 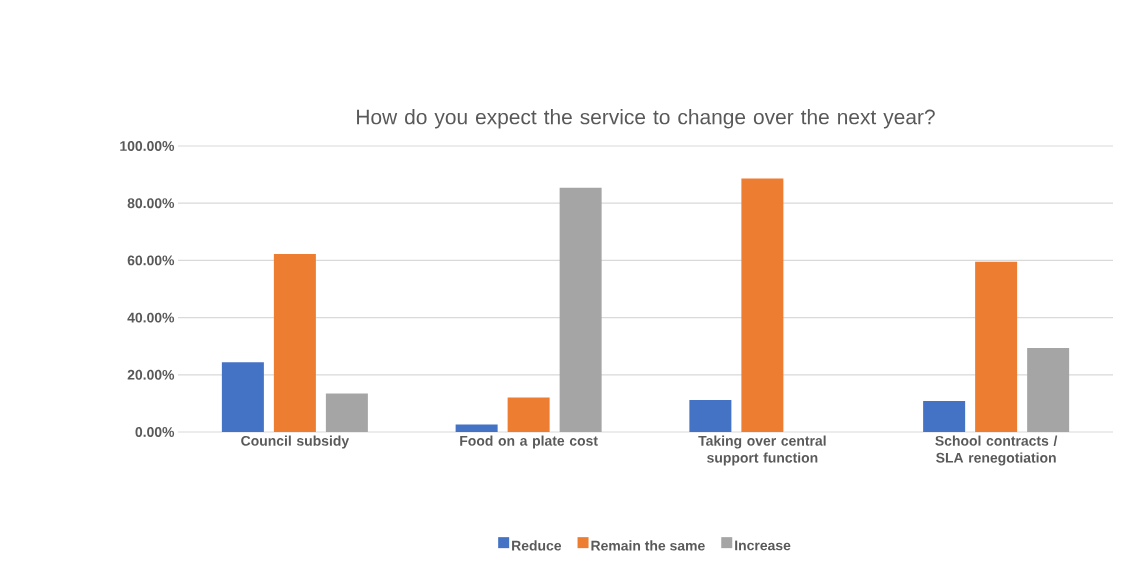 What do you see at coordinates (646, 119) in the screenshot?
I see `chart-title: How do you expect the service to change over the next year?` at bounding box center [646, 119].